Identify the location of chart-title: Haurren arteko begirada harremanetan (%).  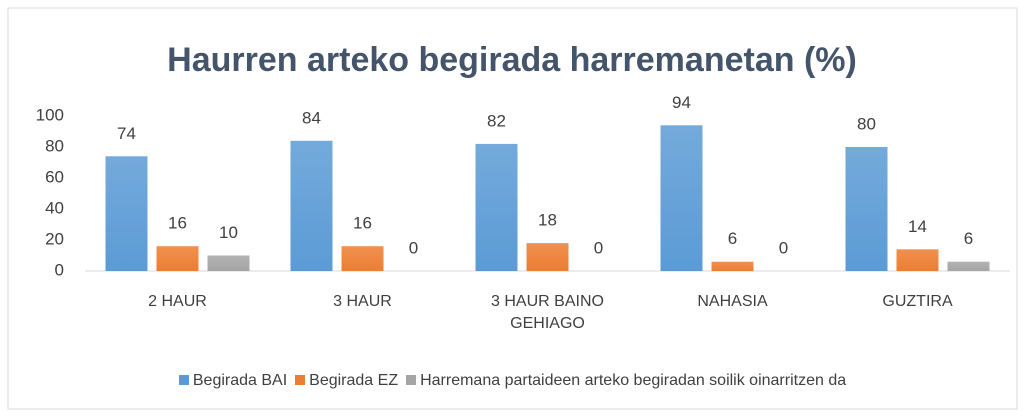
(512, 60).